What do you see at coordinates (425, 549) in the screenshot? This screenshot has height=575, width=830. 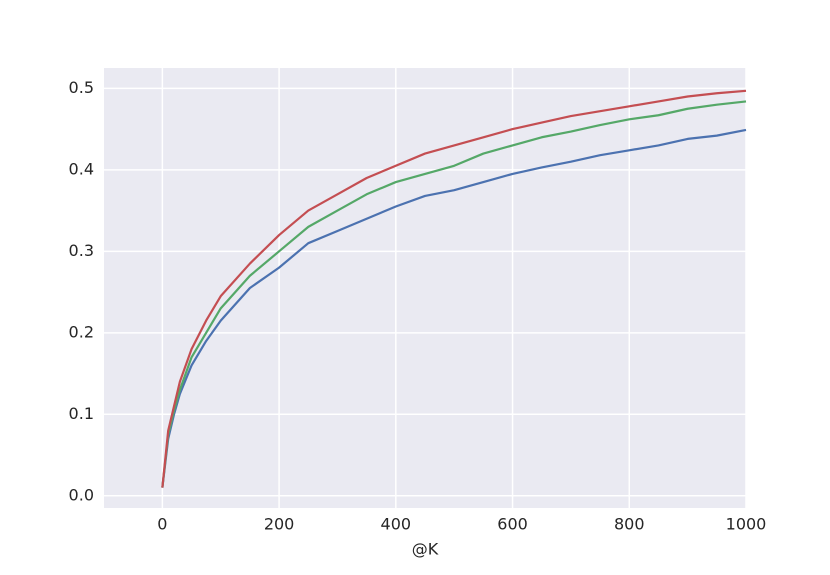 I see `x-axis-label: @K` at bounding box center [425, 549].